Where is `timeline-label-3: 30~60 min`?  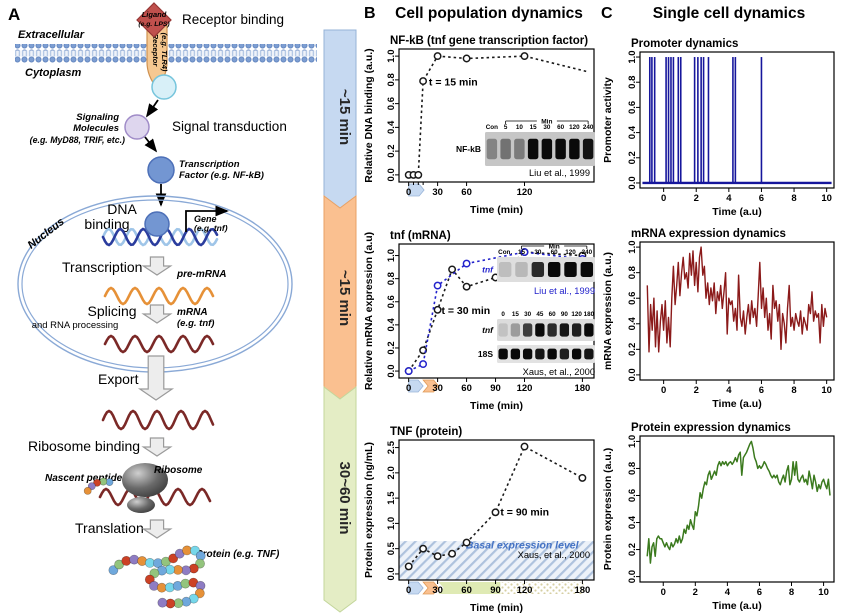 timeline-label-3: 30~60 min is located at coordinates (344, 498).